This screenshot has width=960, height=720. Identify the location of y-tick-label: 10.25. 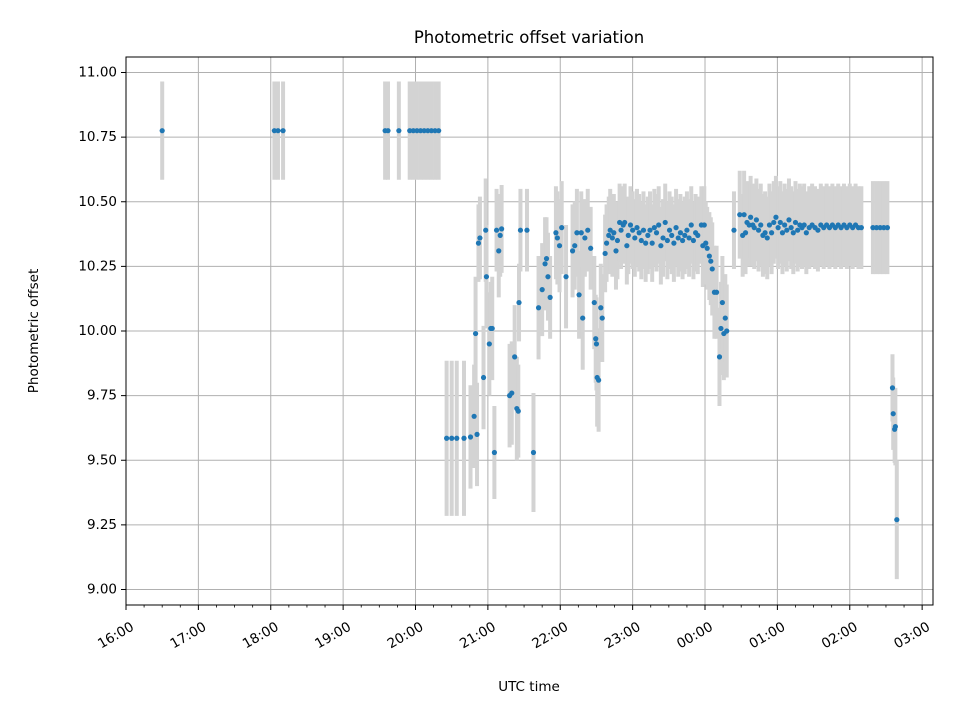
(97, 266).